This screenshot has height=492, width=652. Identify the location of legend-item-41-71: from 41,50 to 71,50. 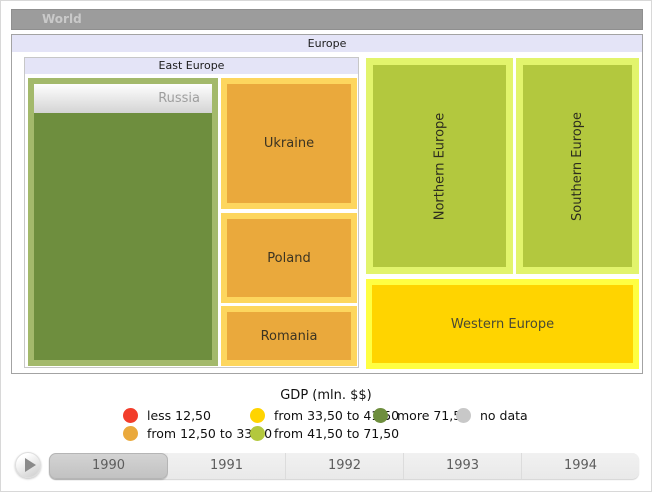
(324, 433).